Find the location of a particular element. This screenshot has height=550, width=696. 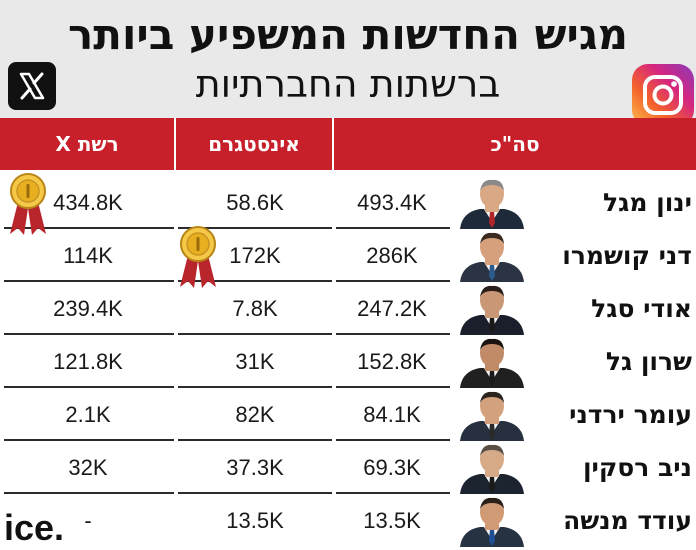

presenter-name: דני קושמרו is located at coordinates (627, 255).